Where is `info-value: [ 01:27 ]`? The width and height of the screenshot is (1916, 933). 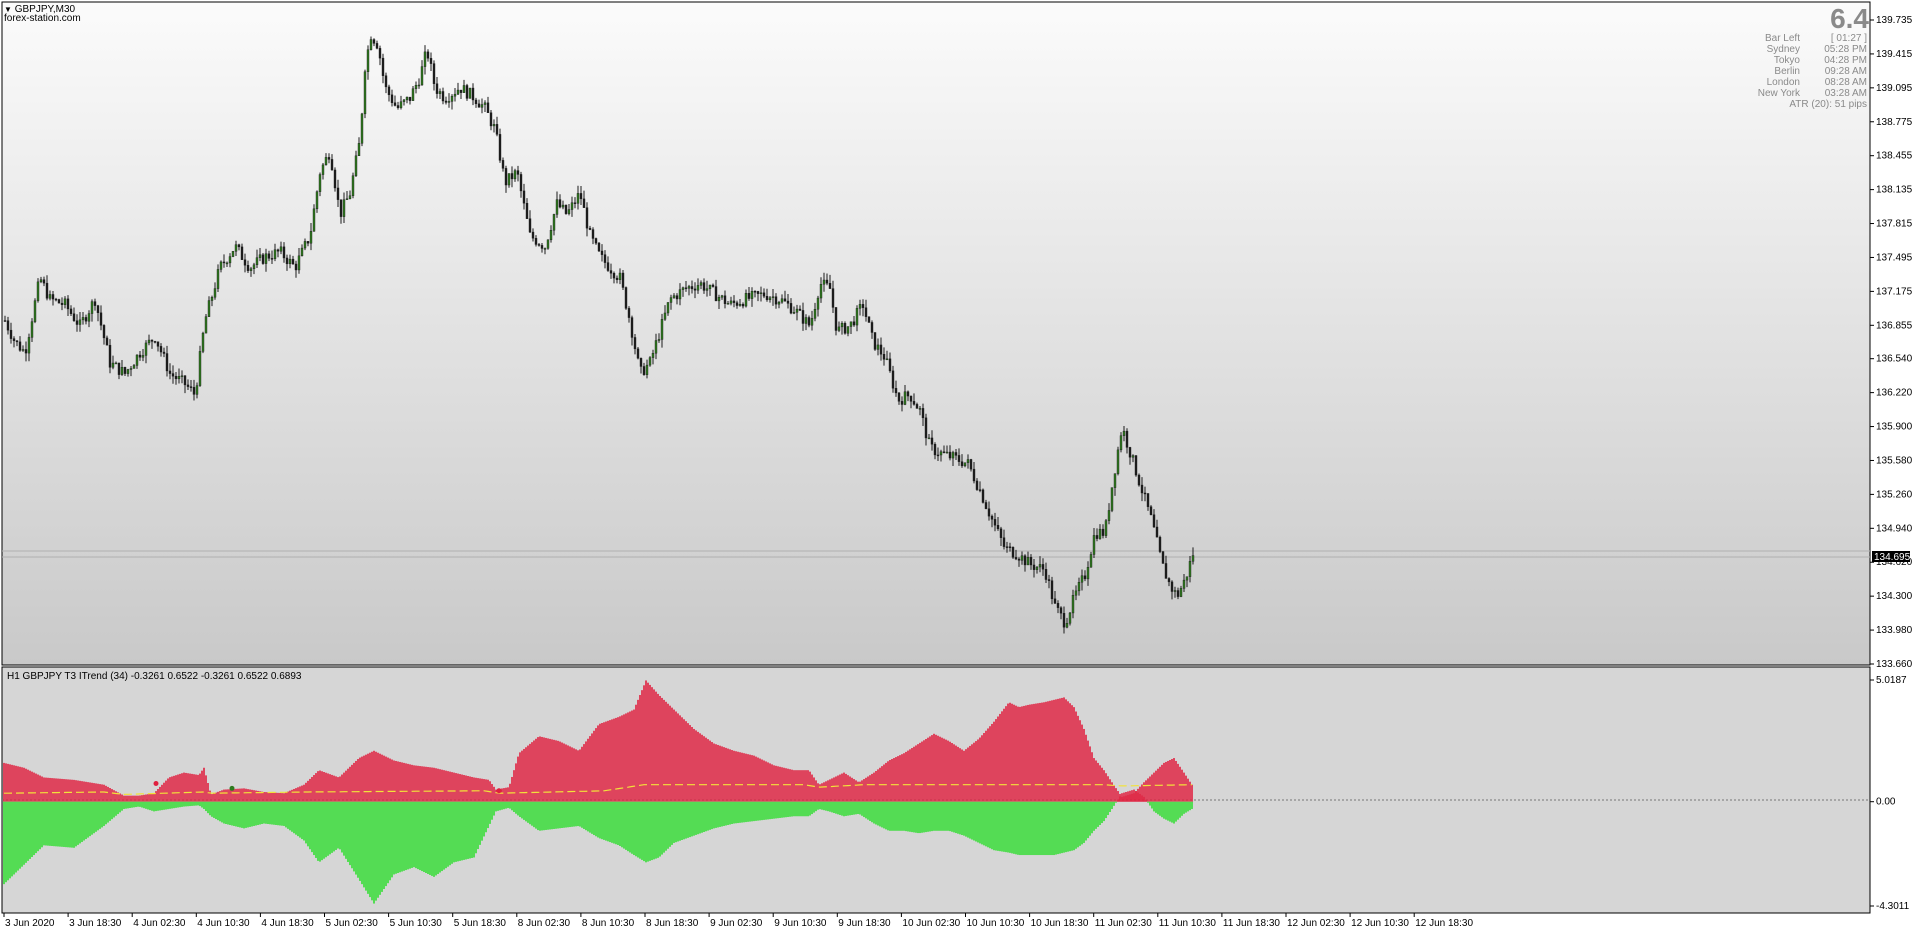
info-value: [ 01:27 ] is located at coordinates (1848, 38).